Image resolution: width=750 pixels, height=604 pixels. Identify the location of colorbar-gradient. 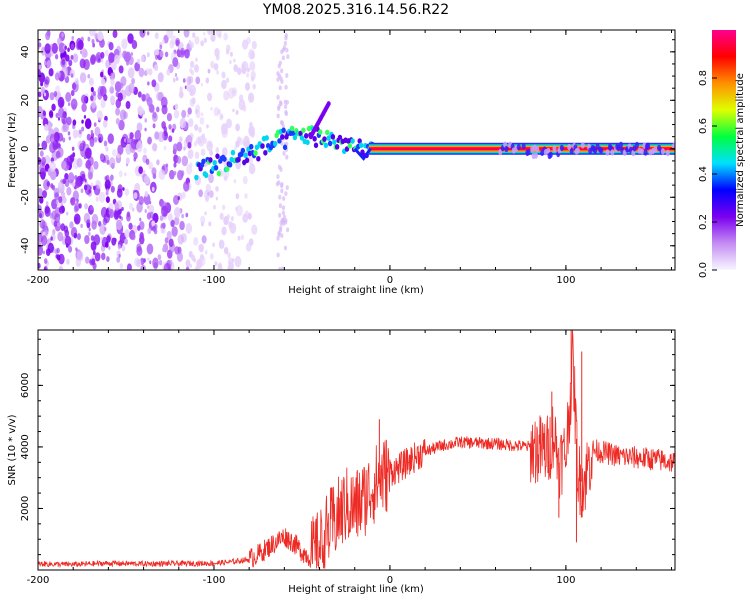
(724, 150).